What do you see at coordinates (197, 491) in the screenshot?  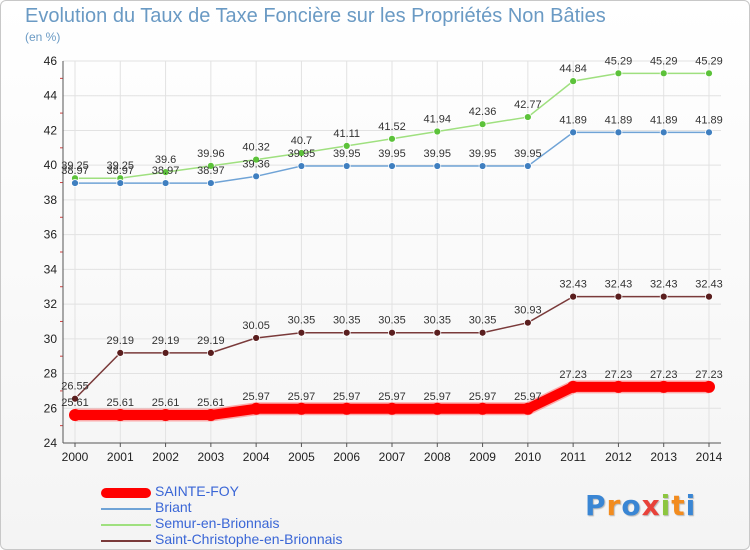 I see `legend-label: SAINTE-FOY` at bounding box center [197, 491].